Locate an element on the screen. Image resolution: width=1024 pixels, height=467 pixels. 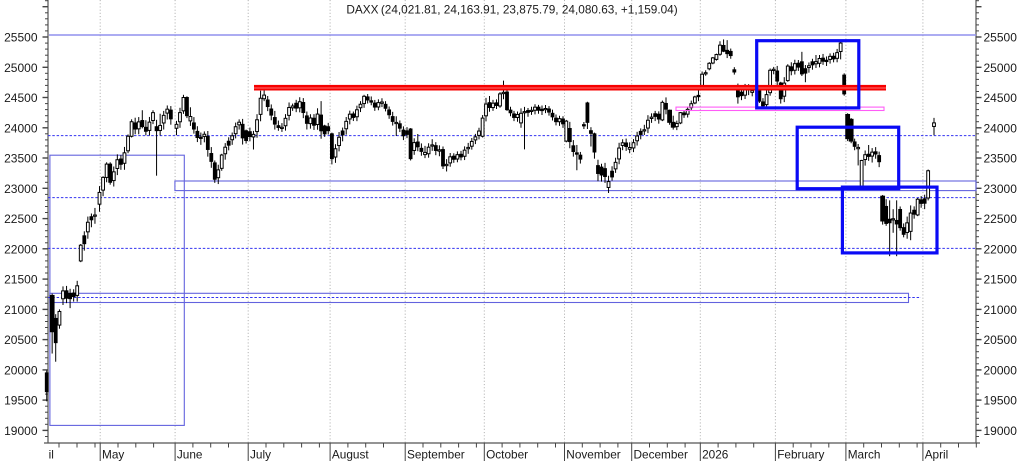
svg-text: May is located at coordinates (113, 455).